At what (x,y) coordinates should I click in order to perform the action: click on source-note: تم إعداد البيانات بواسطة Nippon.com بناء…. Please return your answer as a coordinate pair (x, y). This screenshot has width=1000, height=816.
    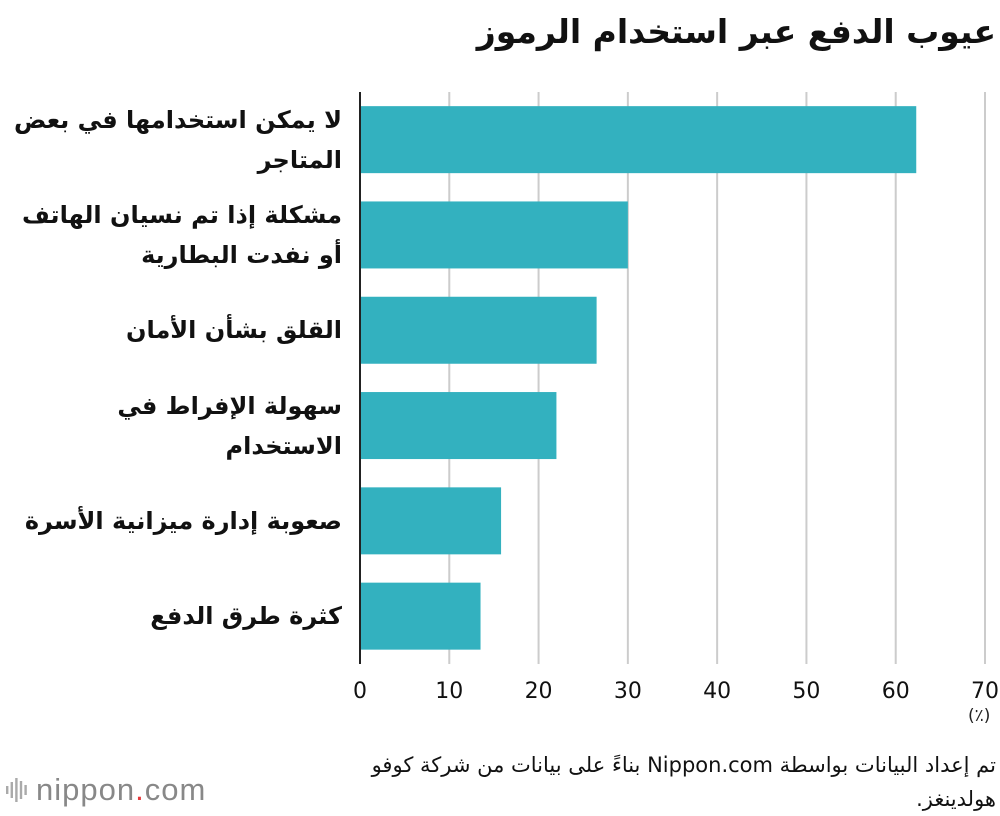
    Looking at the image, I should click on (683, 782).